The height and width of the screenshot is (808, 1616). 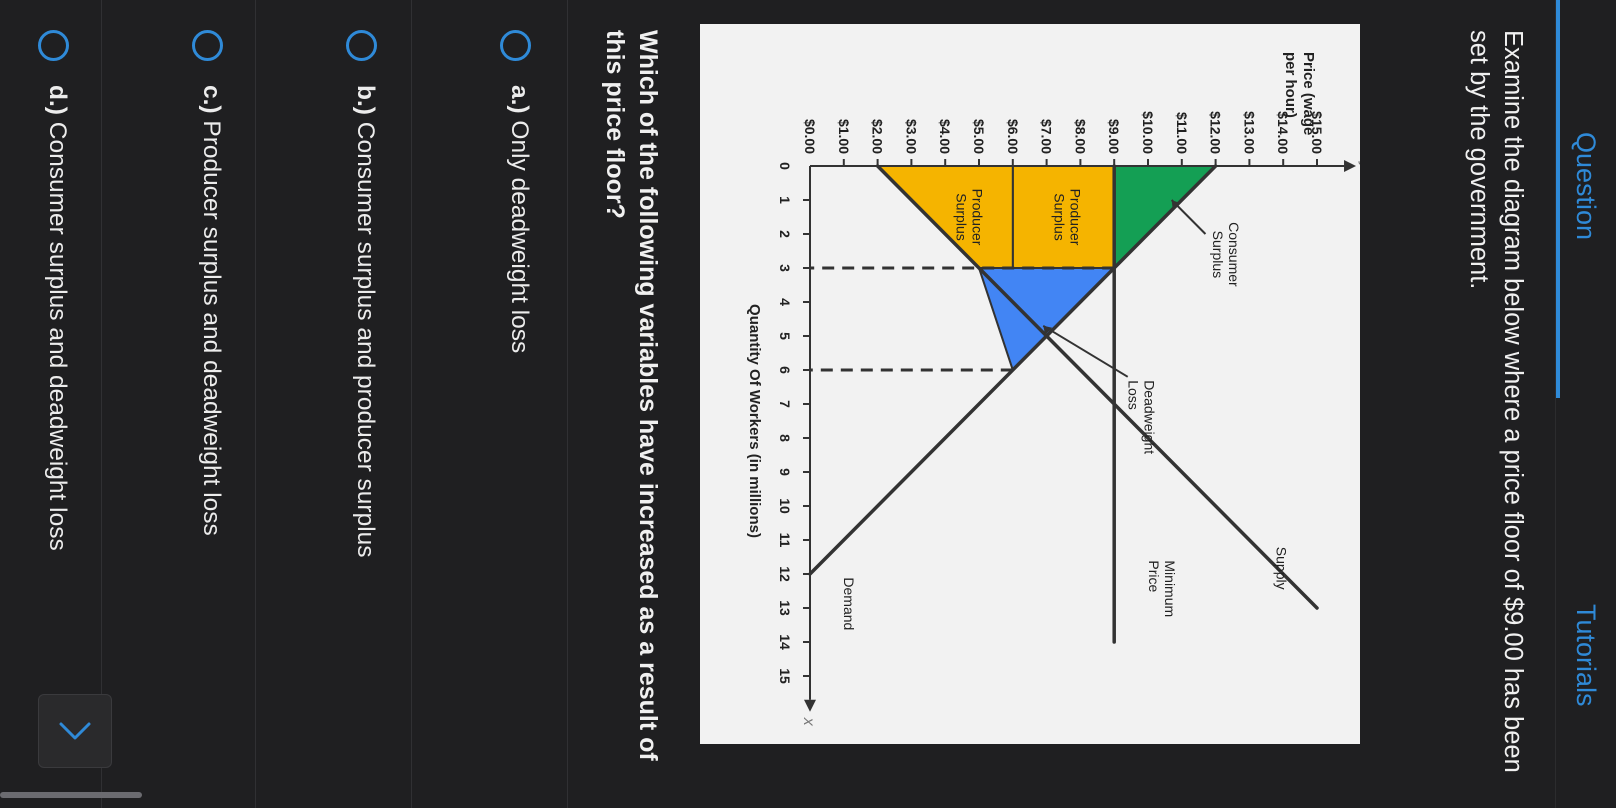 I want to click on x-tick-label: 13, so click(x=785, y=608).